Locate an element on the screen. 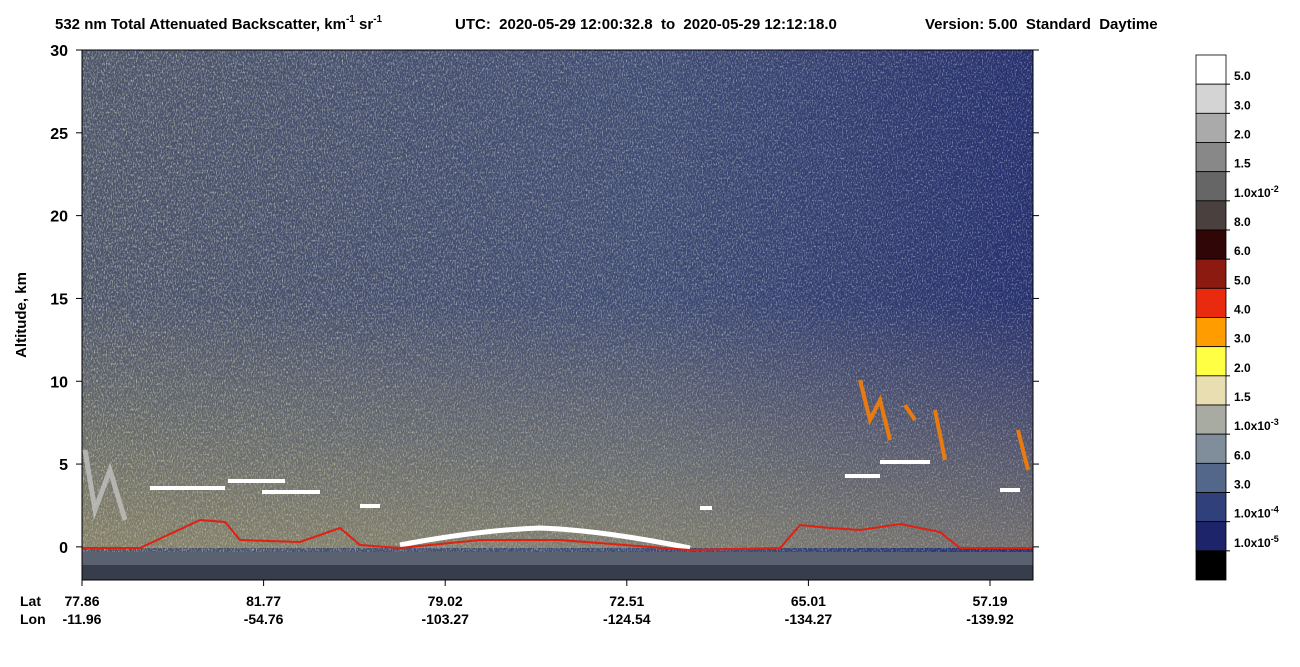  x-row-label: Lon is located at coordinates (33, 619).